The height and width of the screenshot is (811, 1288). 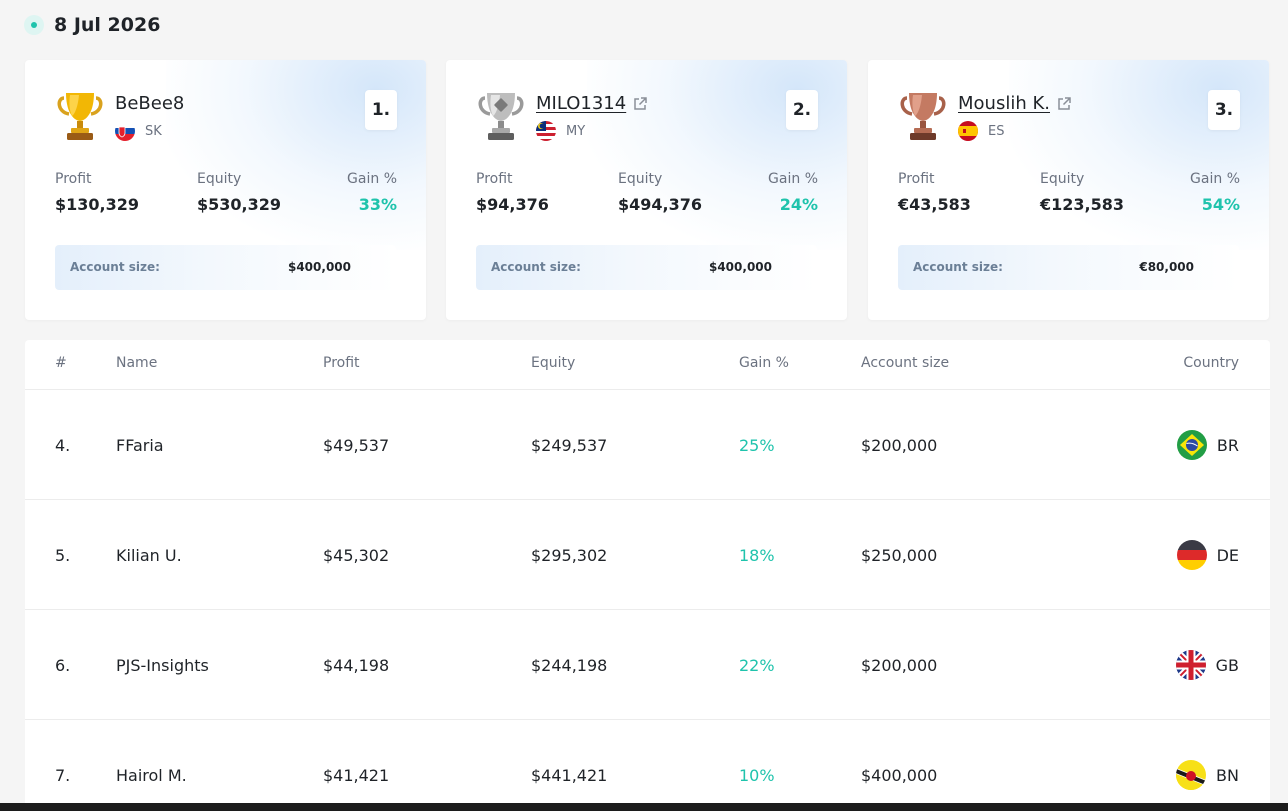 What do you see at coordinates (1207, 775) in the screenshot?
I see `row-country: BN` at bounding box center [1207, 775].